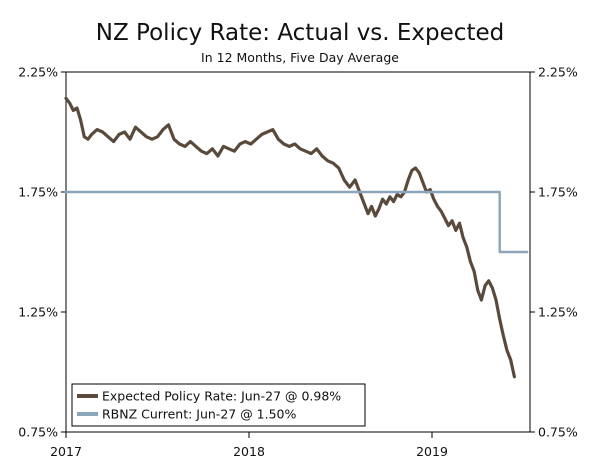 Image resolution: width=600 pixels, height=466 pixels. I want to click on legend-label: Expected Policy Rate: Jun-27 @ 0.98%, so click(221, 396).